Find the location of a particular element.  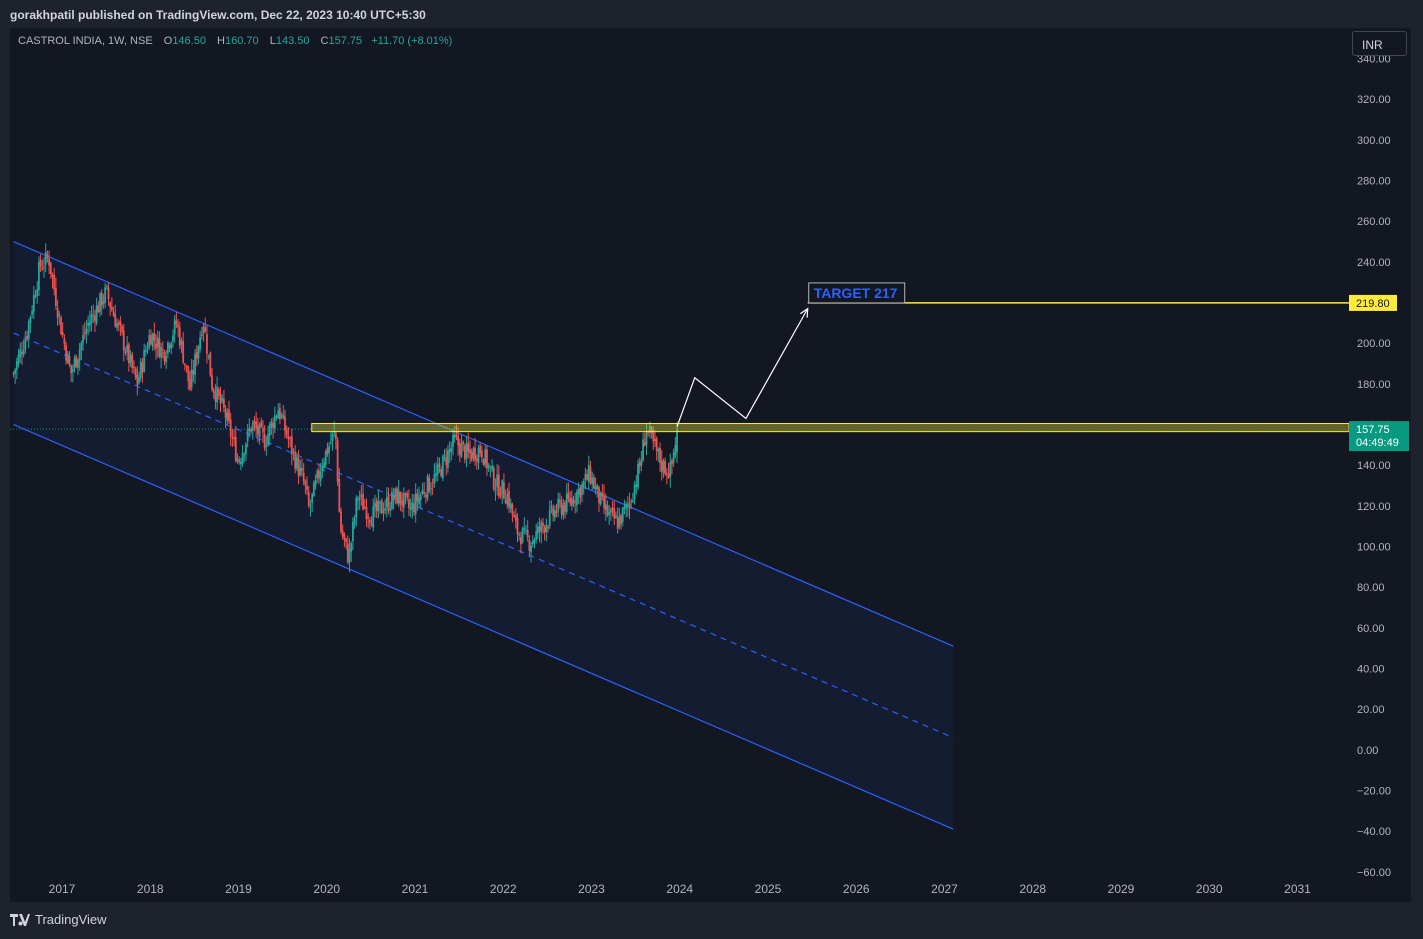

x-tick-label: 2017 is located at coordinates (62, 889).